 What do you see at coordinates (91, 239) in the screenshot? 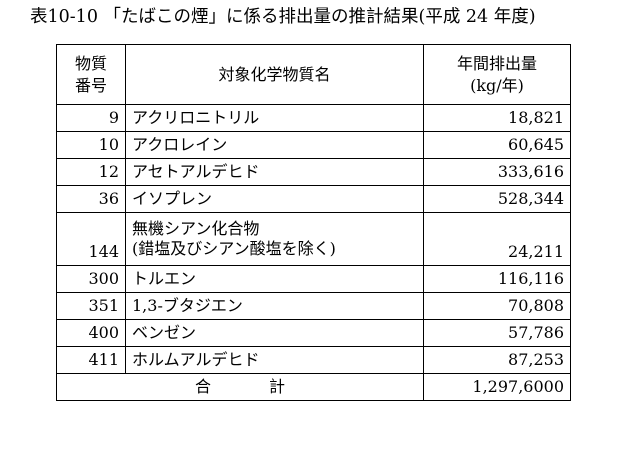
I see `substance-number: 144` at bounding box center [91, 239].